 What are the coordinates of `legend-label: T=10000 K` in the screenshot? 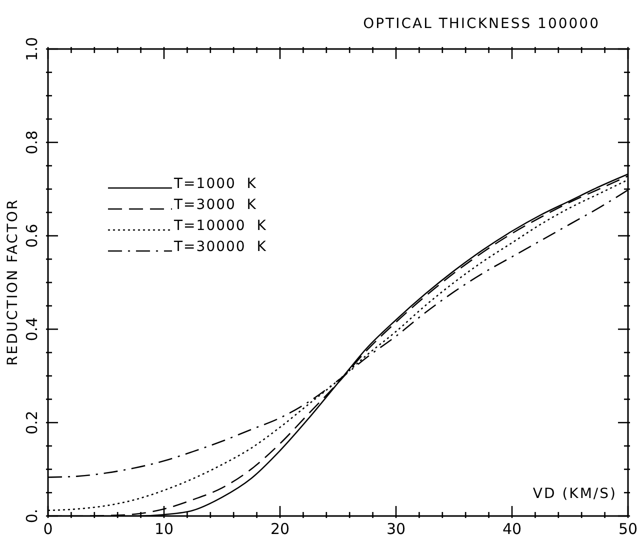 It's located at (220, 226).